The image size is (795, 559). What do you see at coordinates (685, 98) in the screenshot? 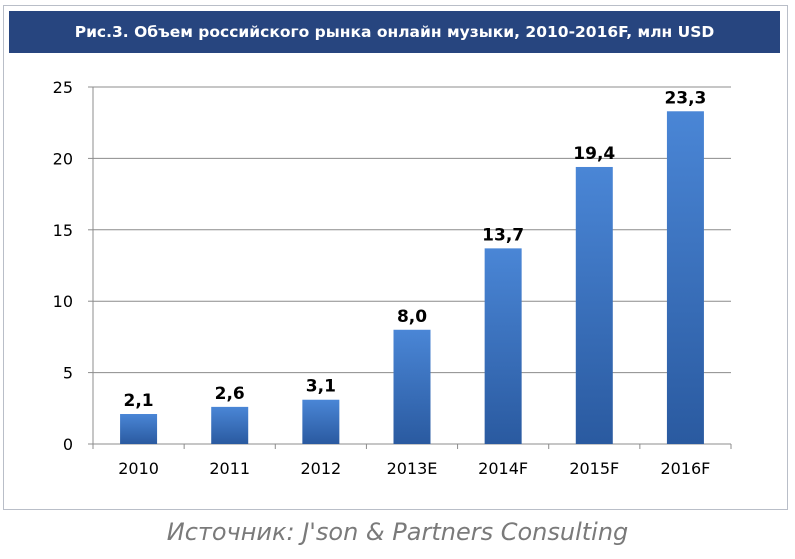
I see `data-label: 23,3` at bounding box center [685, 98].